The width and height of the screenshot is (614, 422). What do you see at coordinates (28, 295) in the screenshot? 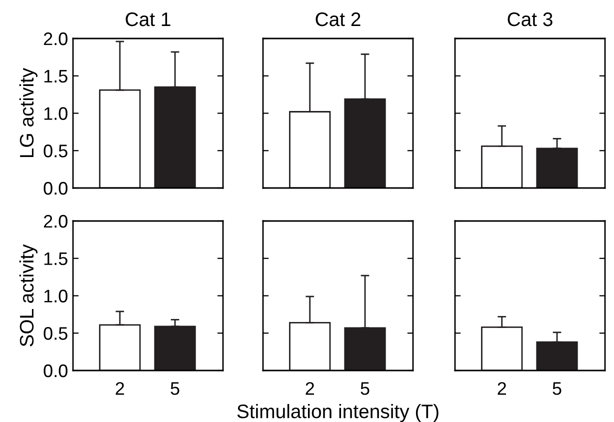
I see `y-axis-title: SOL activity` at bounding box center [28, 295].